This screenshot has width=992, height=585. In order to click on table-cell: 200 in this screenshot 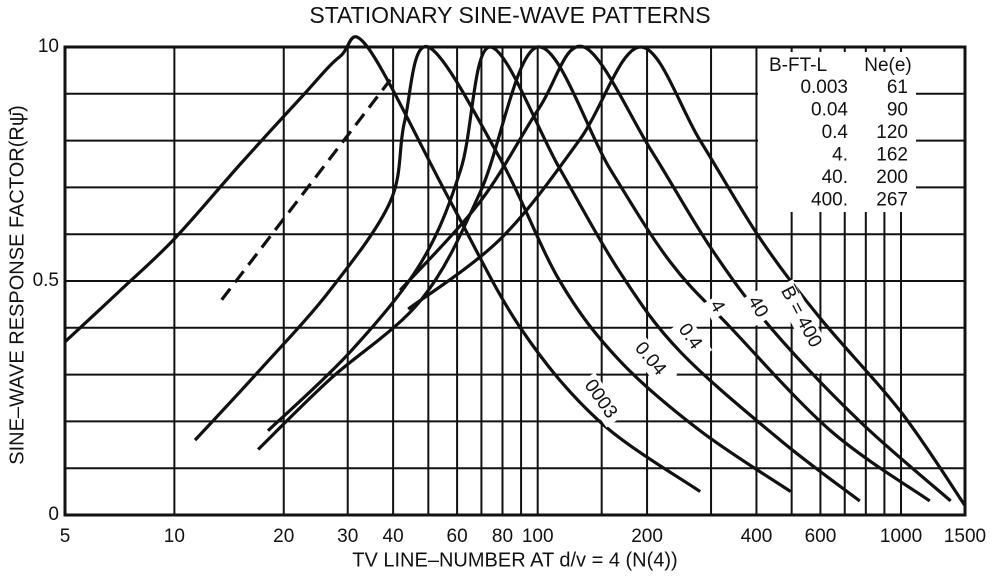, I will do `click(892, 177)`.